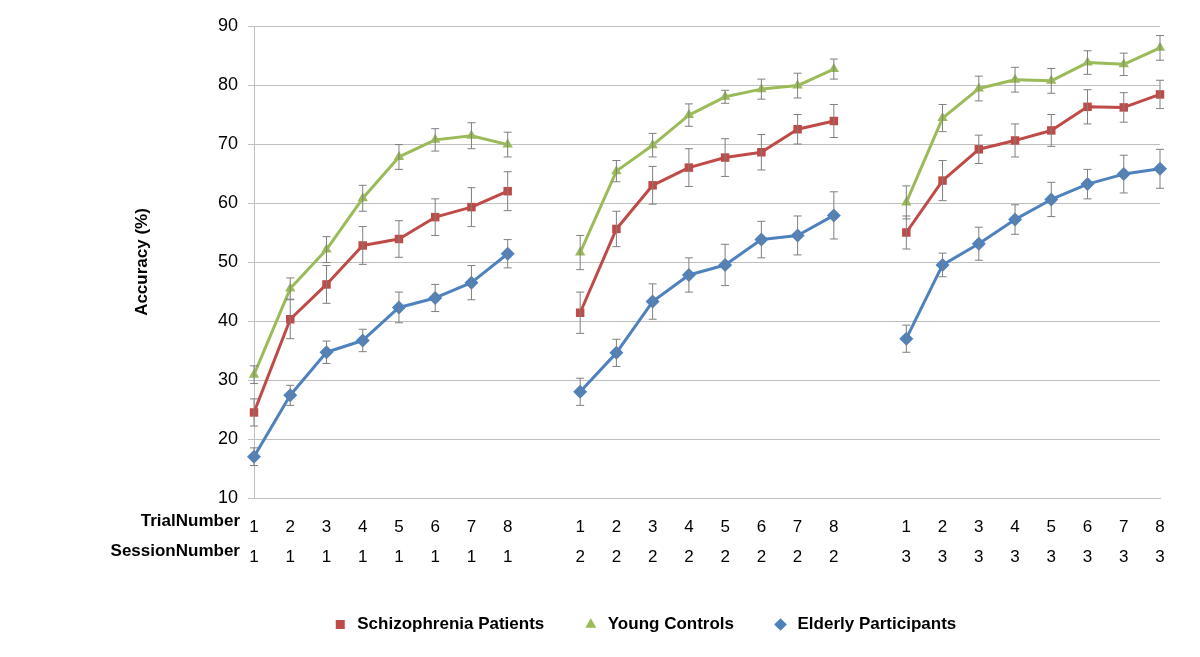 This screenshot has width=1200, height=657. Describe the element at coordinates (616, 541) in the screenshot. I see `x-tick-label: 2 2` at that location.